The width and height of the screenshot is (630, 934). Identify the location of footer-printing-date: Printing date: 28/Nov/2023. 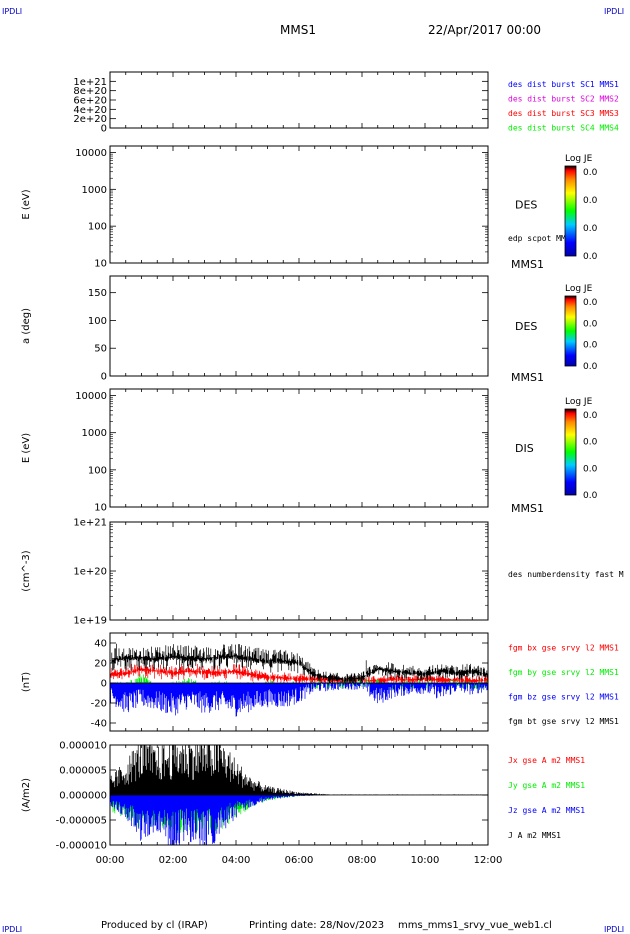
(316, 925).